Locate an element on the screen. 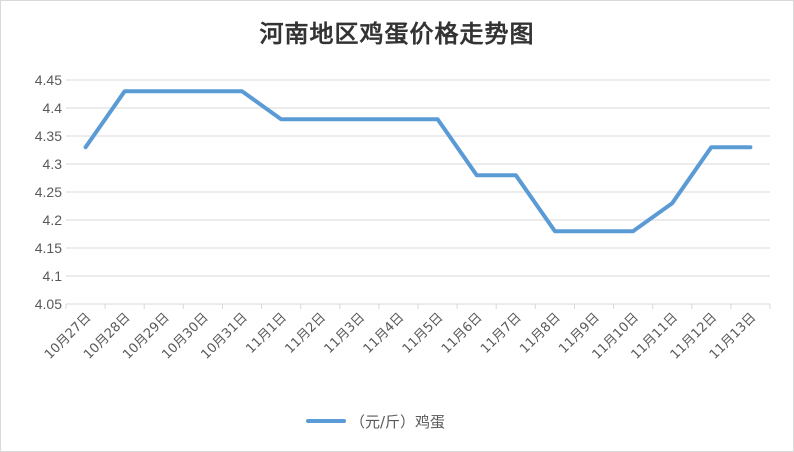 Image resolution: width=794 pixels, height=452 pixels. x-tick-label: 11月1日 is located at coordinates (266, 333).